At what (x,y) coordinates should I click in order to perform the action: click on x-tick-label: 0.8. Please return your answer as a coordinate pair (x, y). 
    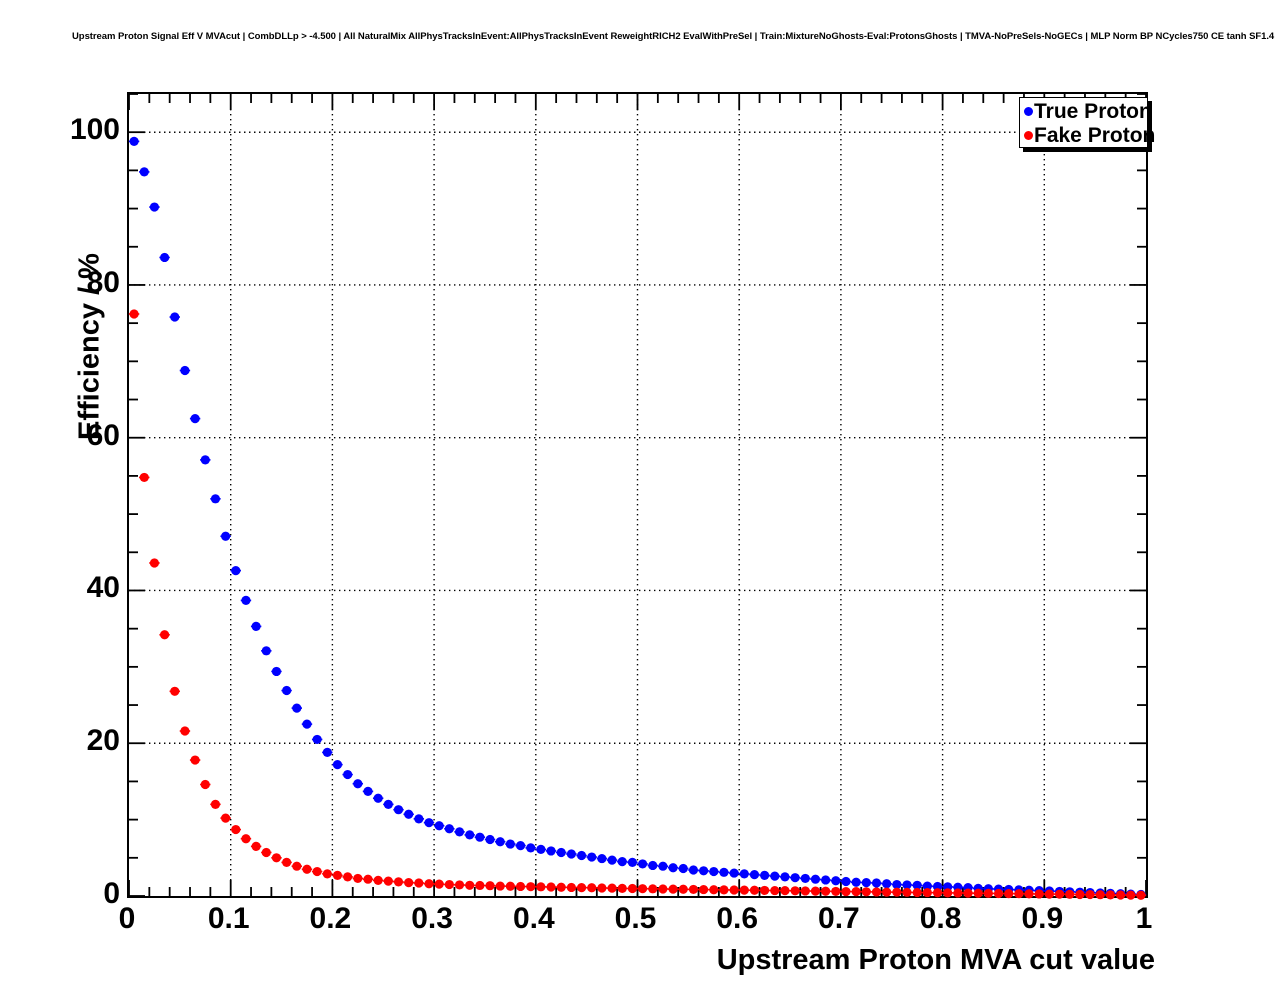
    Looking at the image, I should click on (940, 918).